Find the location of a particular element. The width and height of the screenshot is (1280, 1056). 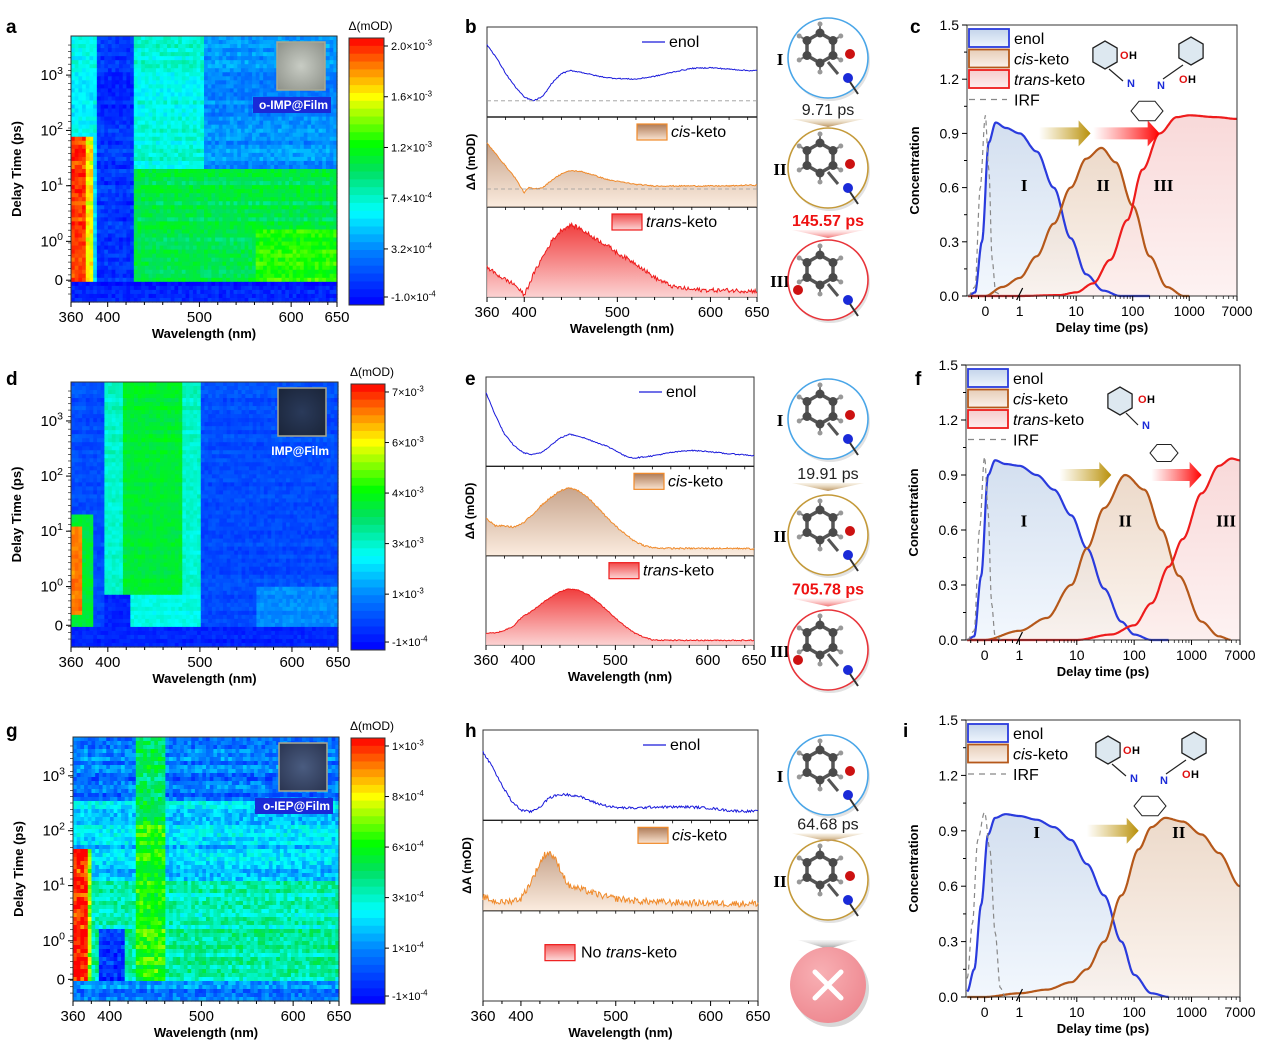

hydrogen-atom is located at coordinates (820, 72).